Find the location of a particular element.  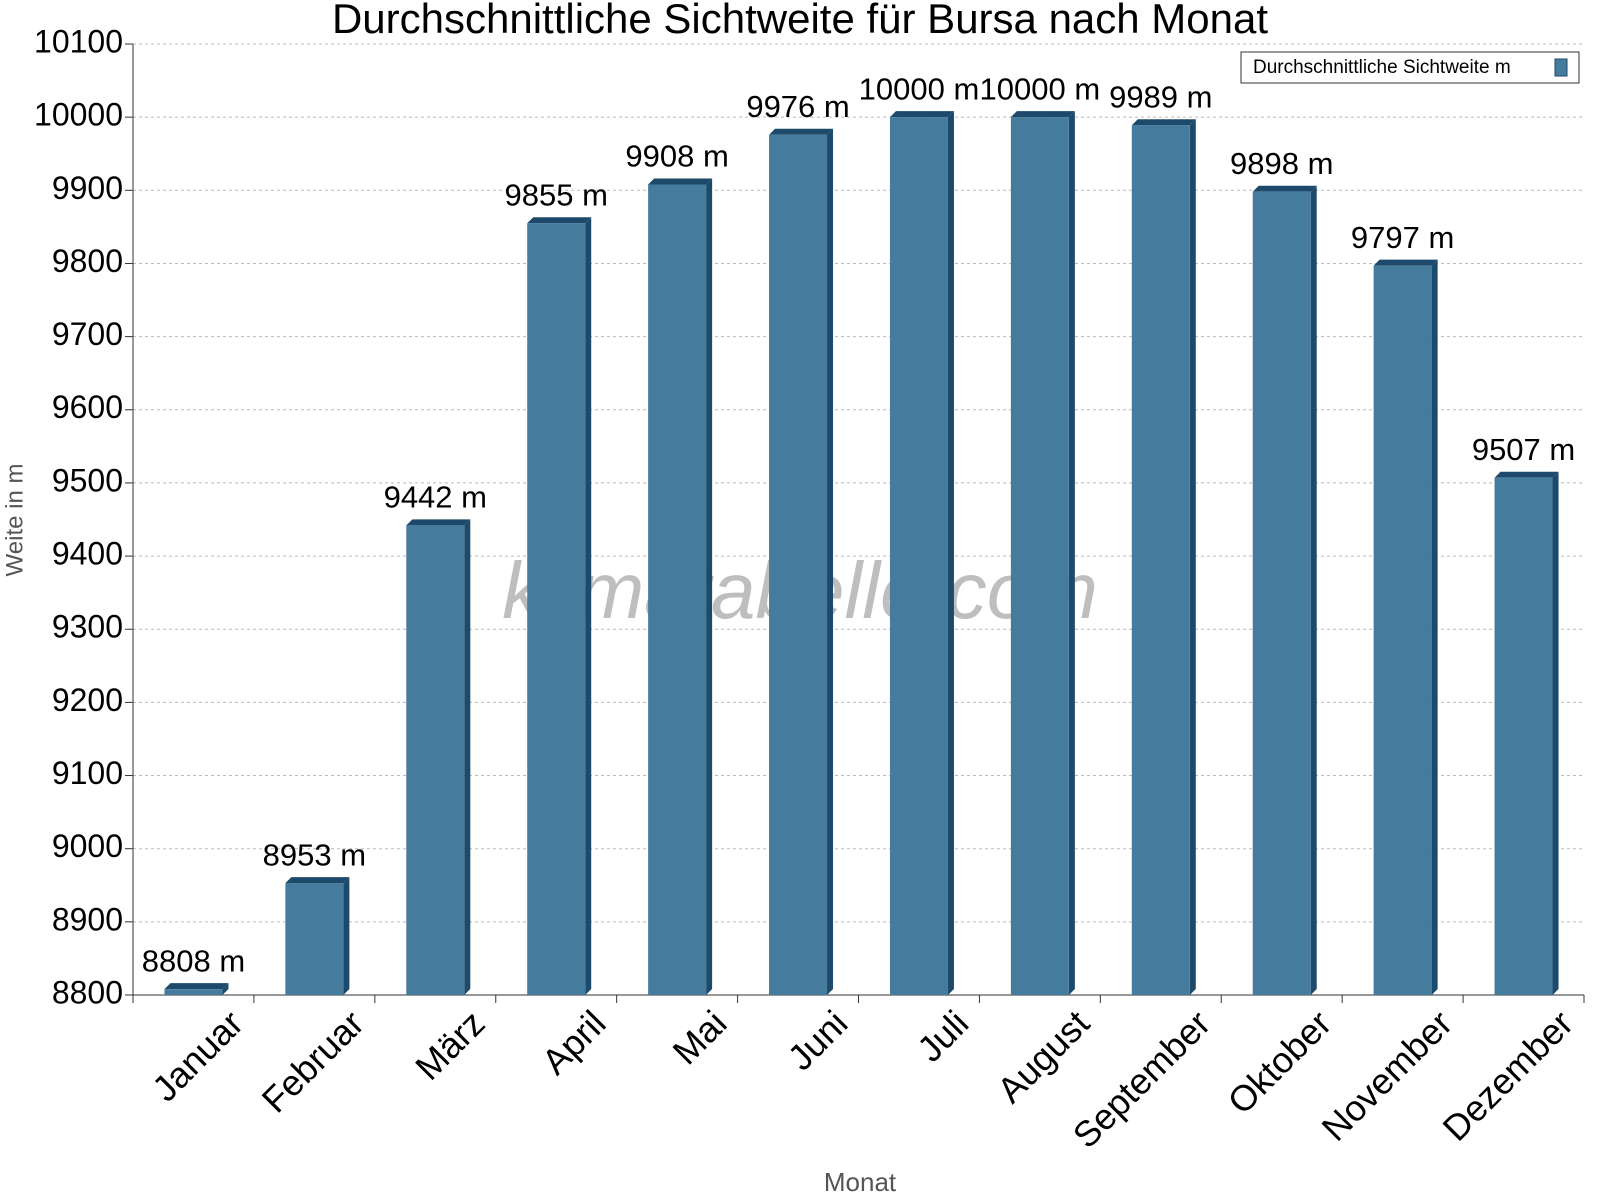

legend: Durchschnittliche Sichtweite m is located at coordinates (1410, 67).